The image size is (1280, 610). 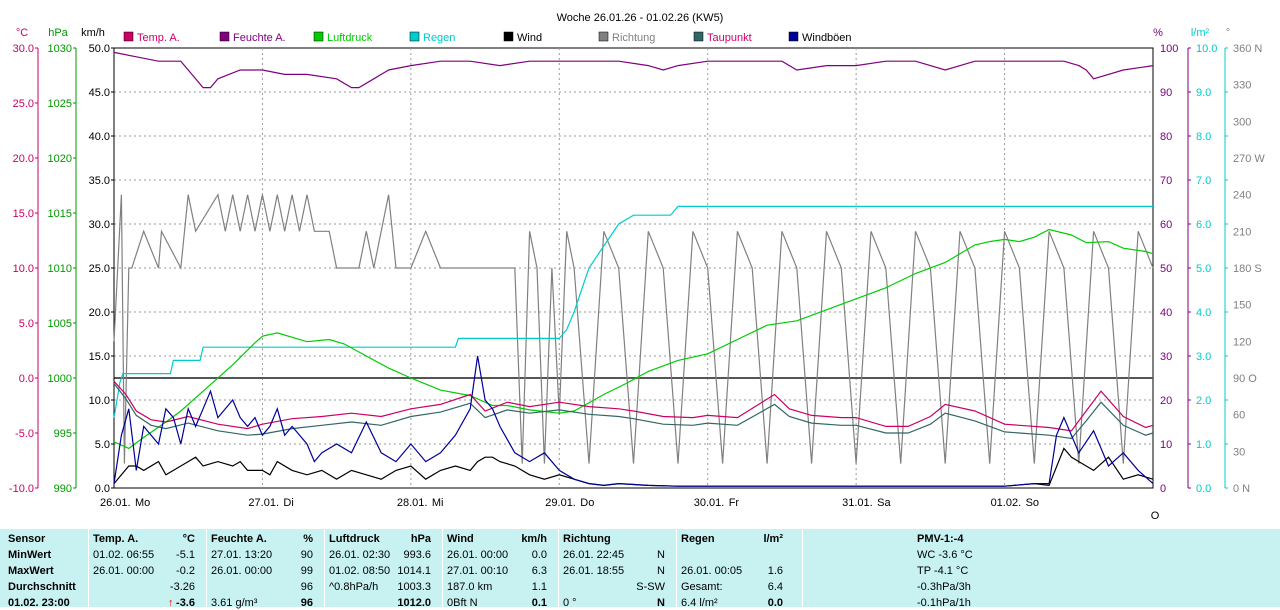 I want to click on stats-cell: -0.1hPa/1h, so click(x=944, y=603).